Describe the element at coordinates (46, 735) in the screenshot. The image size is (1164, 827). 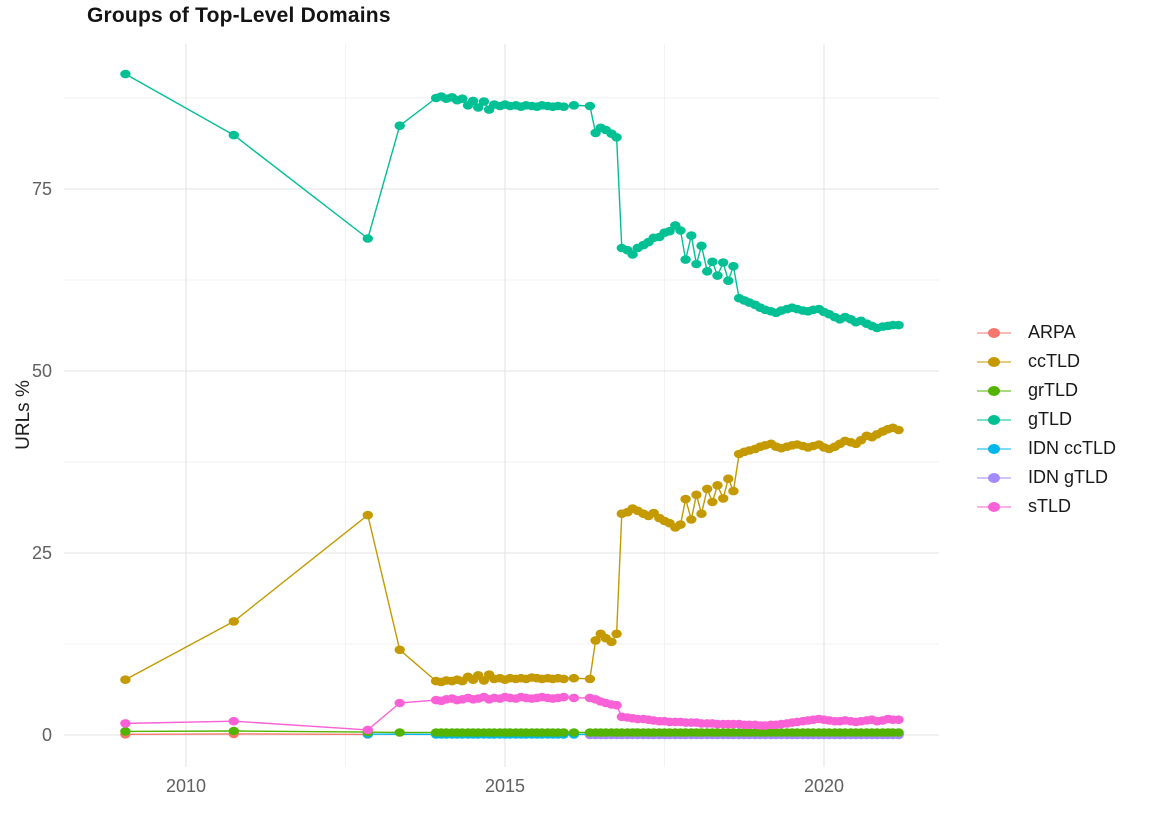
I see `y-tick-label-0: 0` at that location.